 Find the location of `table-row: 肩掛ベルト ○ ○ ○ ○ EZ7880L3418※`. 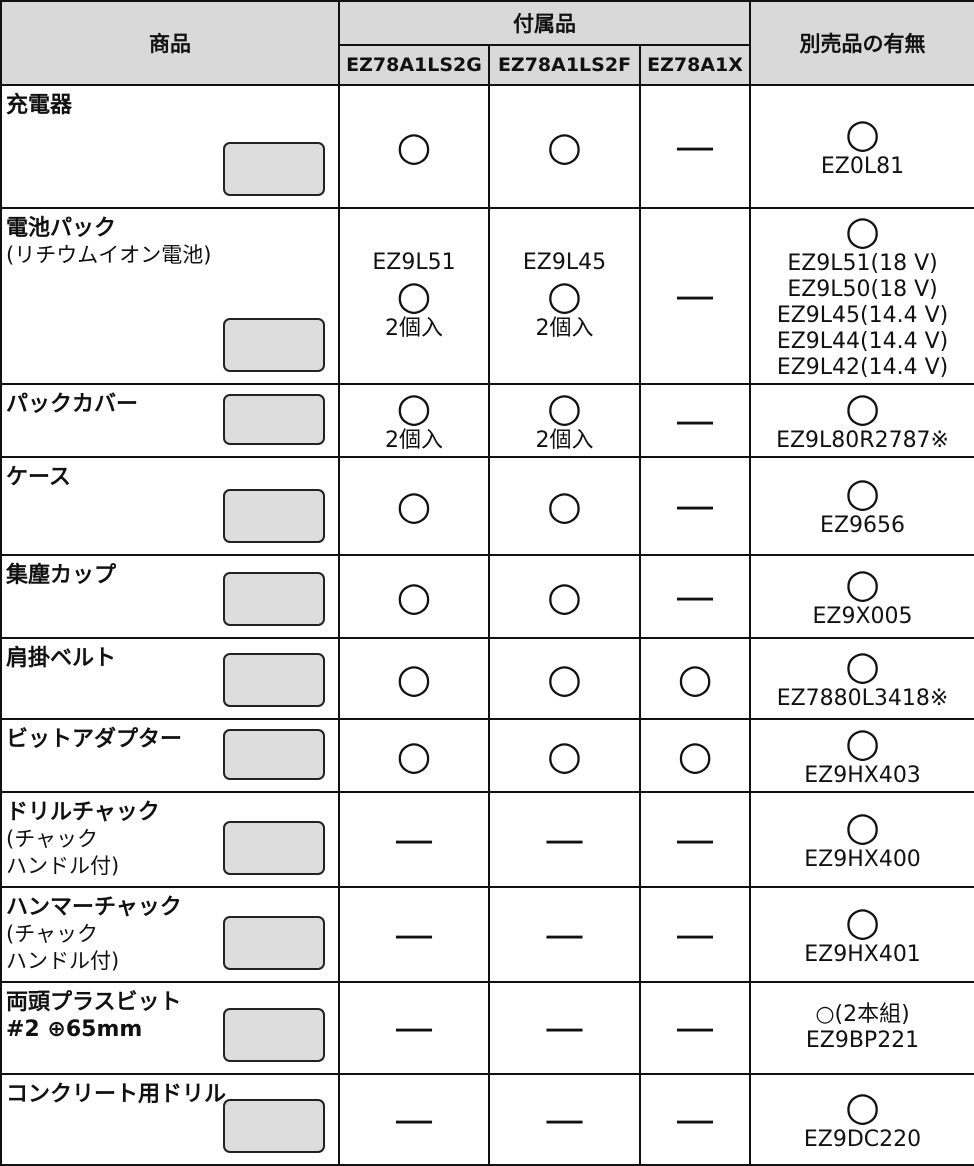

table-row: 肩掛ベルト ○ ○ ○ ○ EZ7880L3418※ is located at coordinates (487, 678).